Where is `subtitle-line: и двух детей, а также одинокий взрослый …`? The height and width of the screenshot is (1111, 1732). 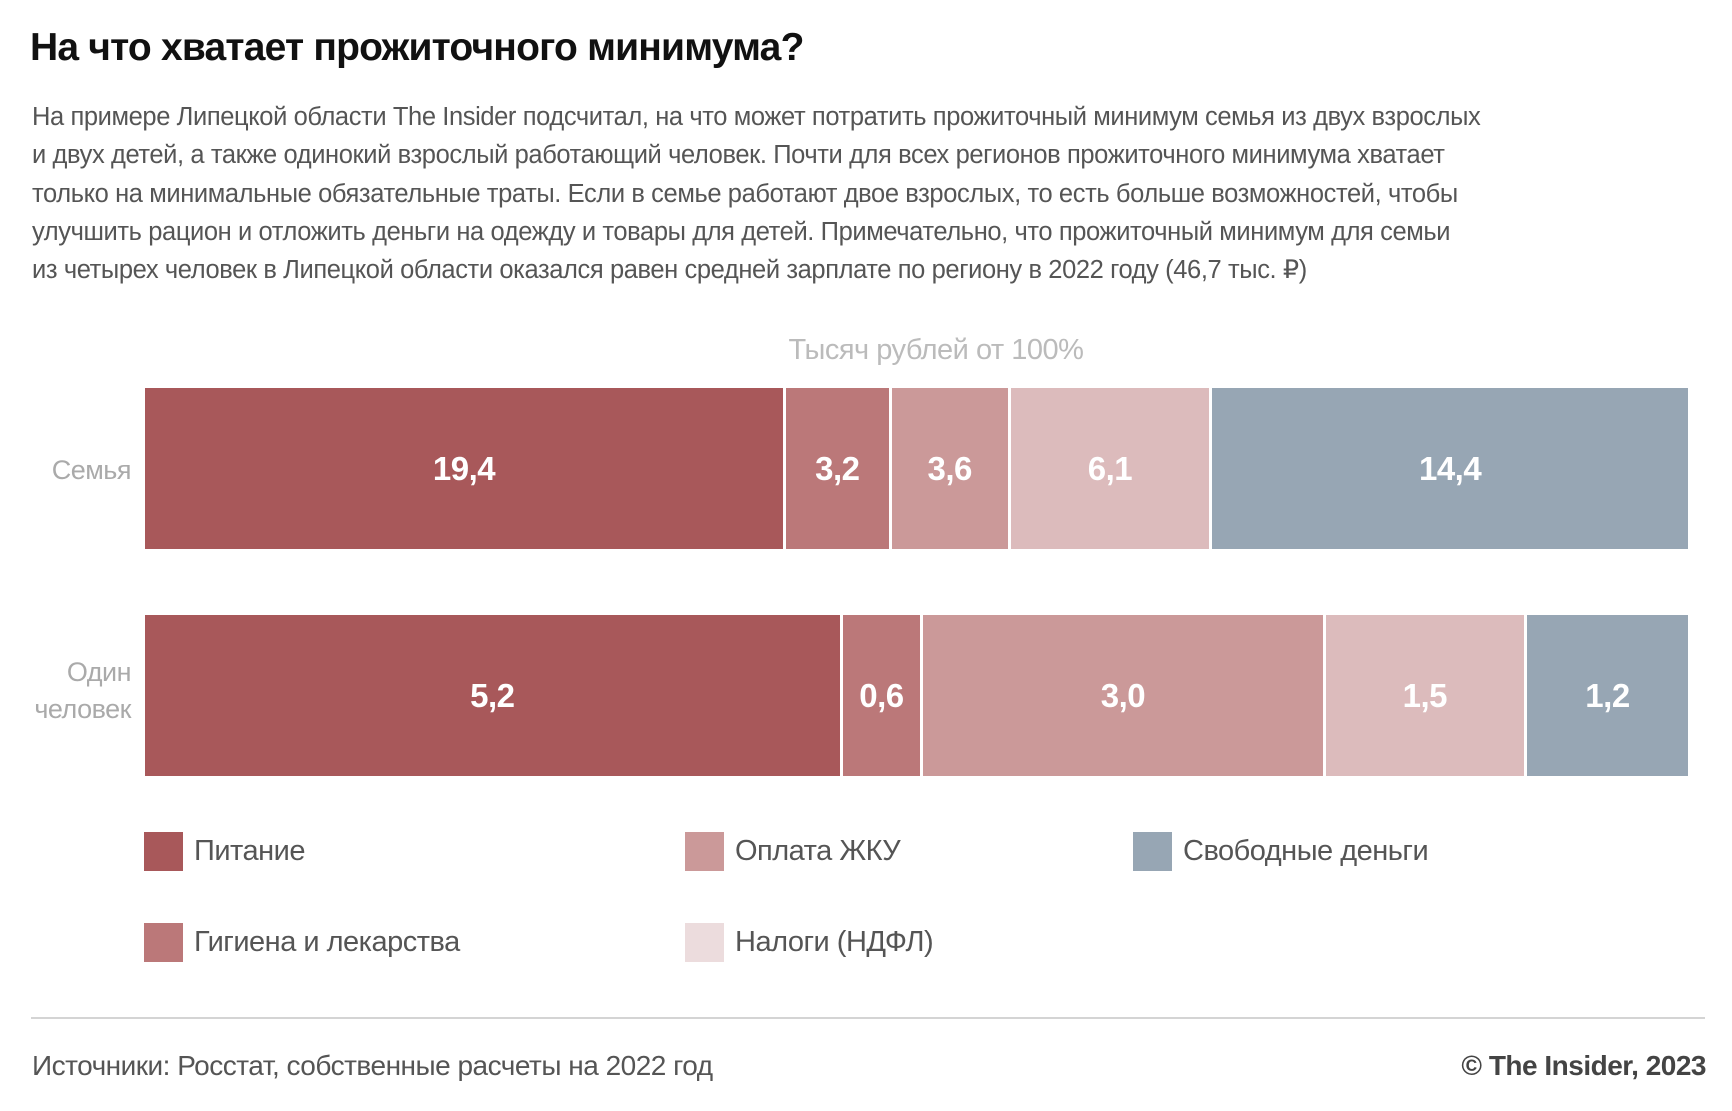 subtitle-line: и двух детей, а также одинокий взрослый … is located at coordinates (738, 155).